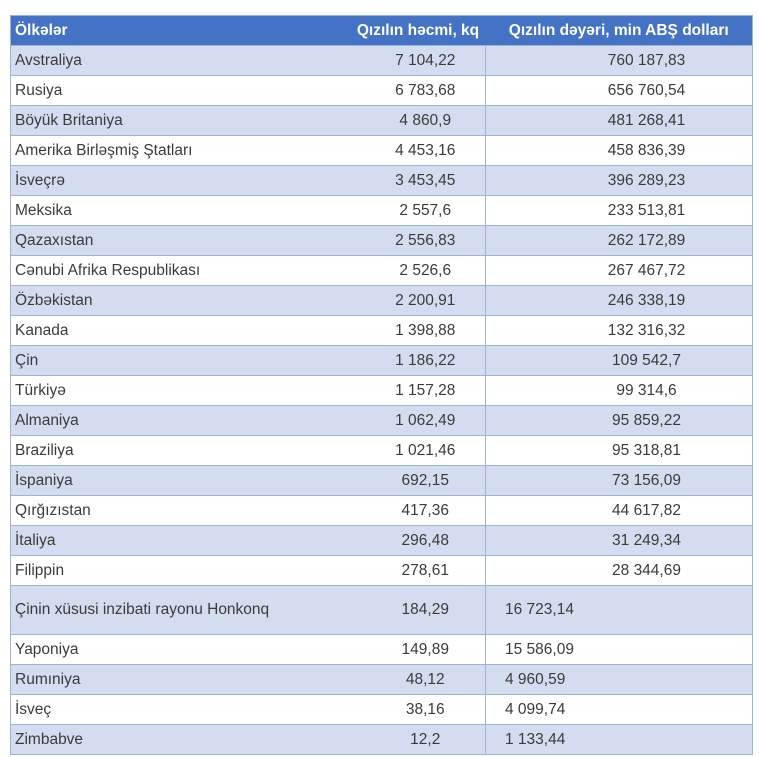 Image resolution: width=759 pixels, height=757 pixels. Describe the element at coordinates (418, 510) in the screenshot. I see `volume-cell: 417,36` at that location.